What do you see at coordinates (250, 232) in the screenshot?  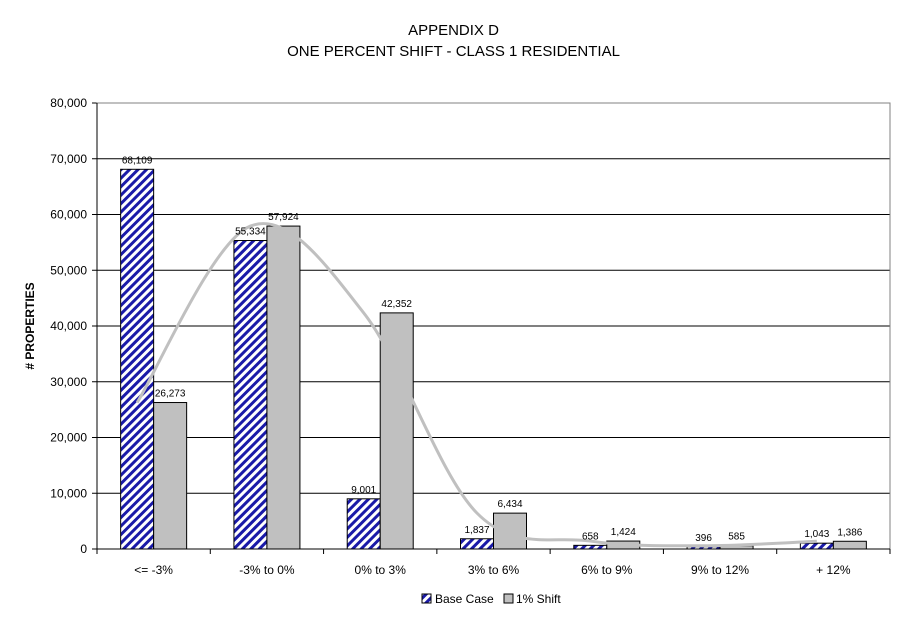 I see `data-label-base-case: 55,334` at bounding box center [250, 232].